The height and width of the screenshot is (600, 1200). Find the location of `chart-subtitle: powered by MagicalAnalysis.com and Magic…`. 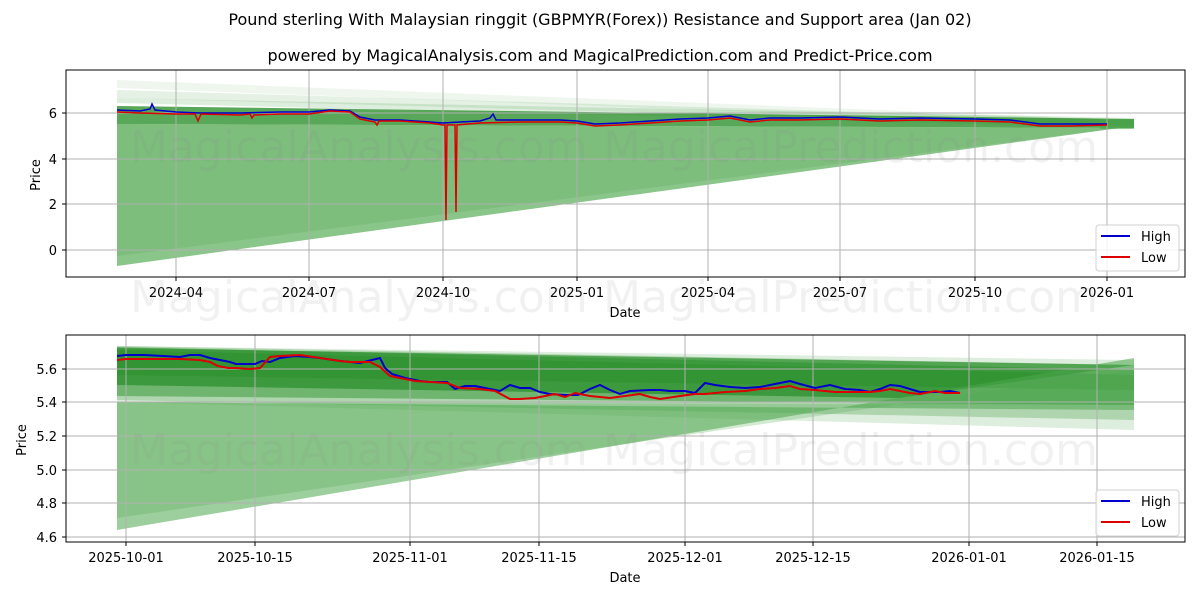

chart-subtitle: powered by MagicalAnalysis.com and Magic… is located at coordinates (600, 55).